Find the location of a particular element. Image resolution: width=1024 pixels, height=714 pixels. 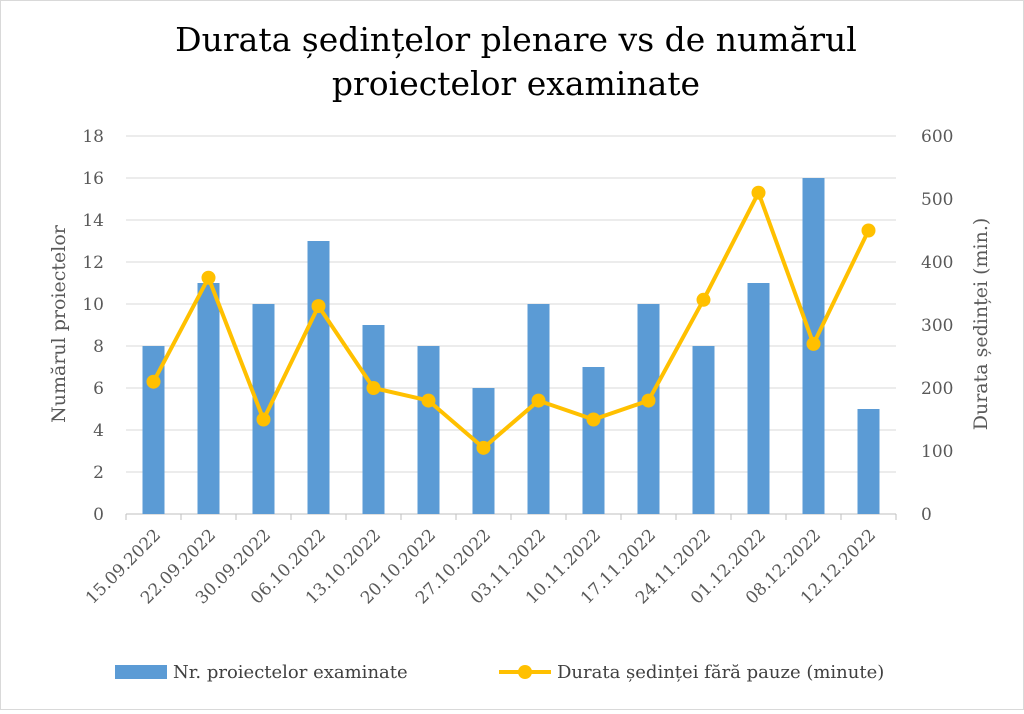

legend-bar-swatch is located at coordinates (141, 672).